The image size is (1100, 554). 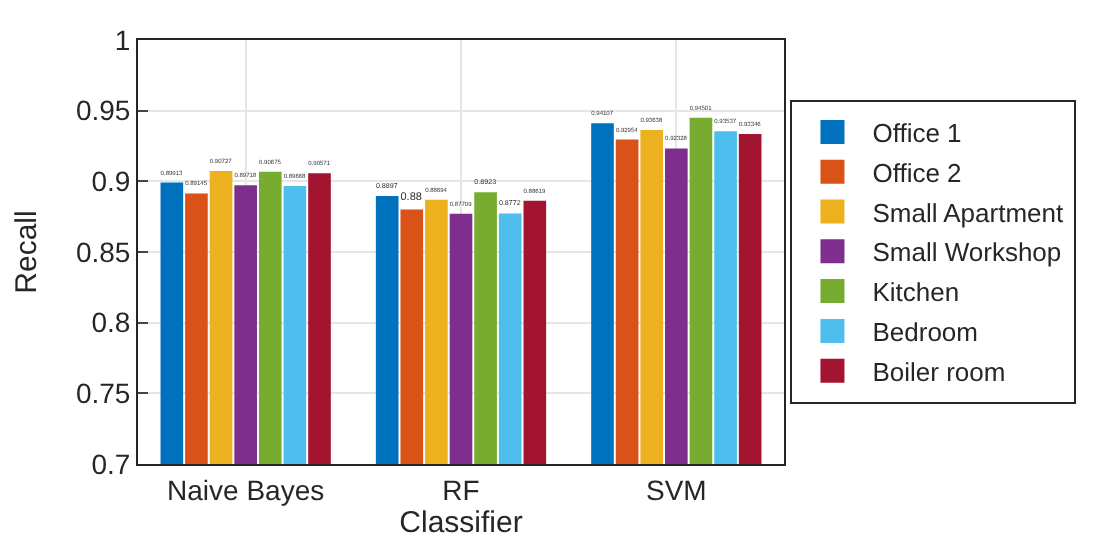 I want to click on y-tick-label: 1, so click(x=122, y=39).